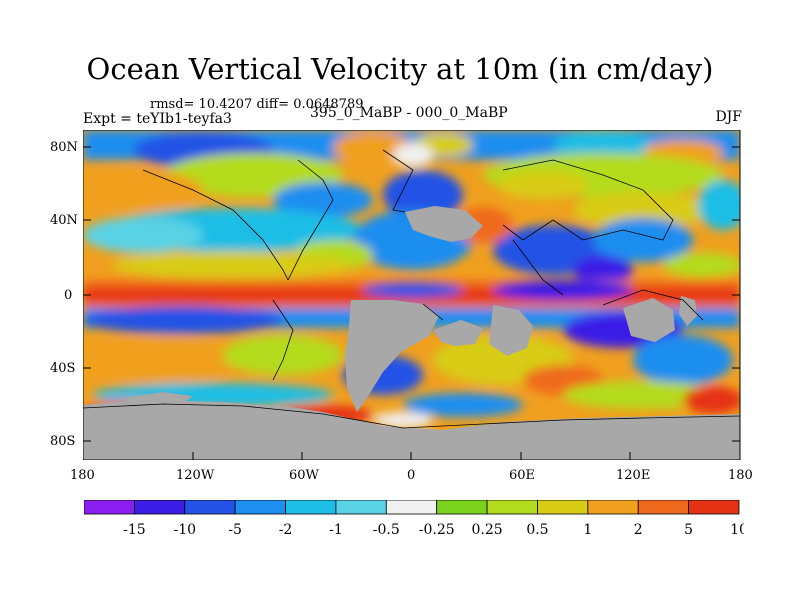  I want to click on colorbar-label: -10, so click(184, 530).